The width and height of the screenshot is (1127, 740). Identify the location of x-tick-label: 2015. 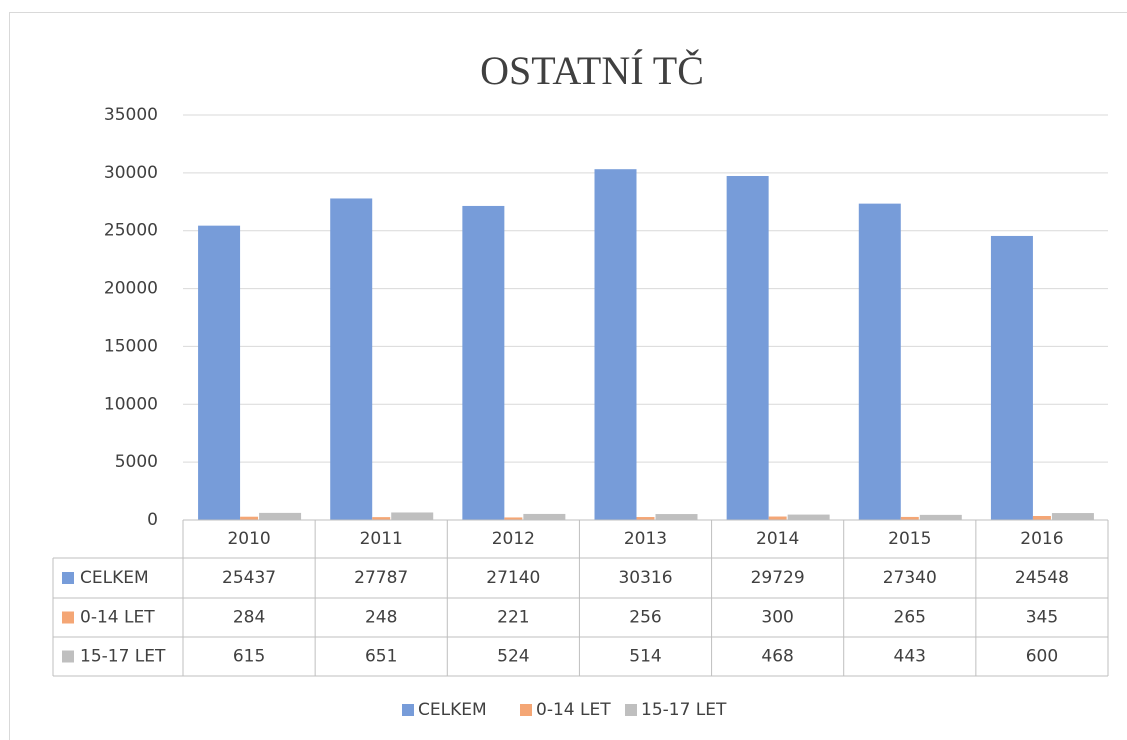
(909, 539).